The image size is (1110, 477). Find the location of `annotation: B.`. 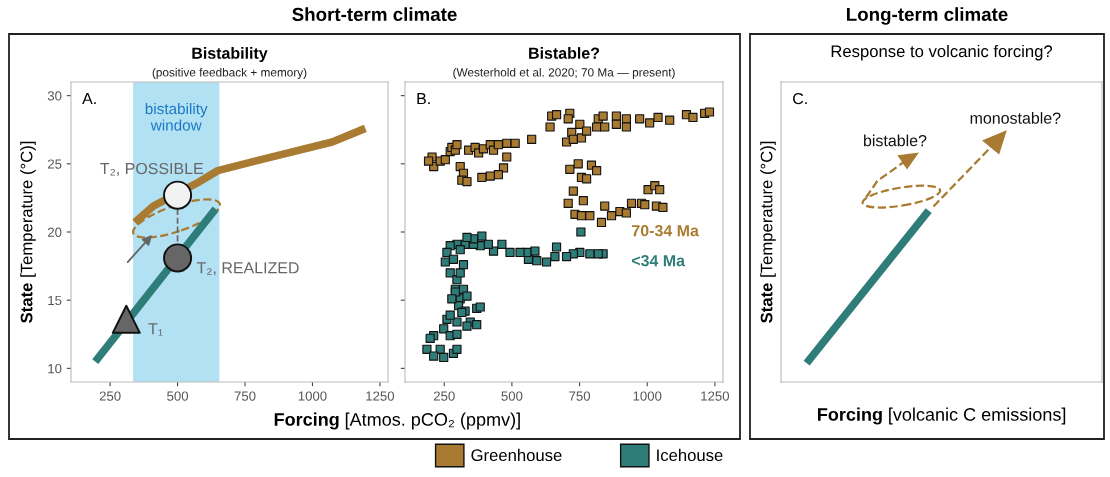

annotation: B. is located at coordinates (423, 99).